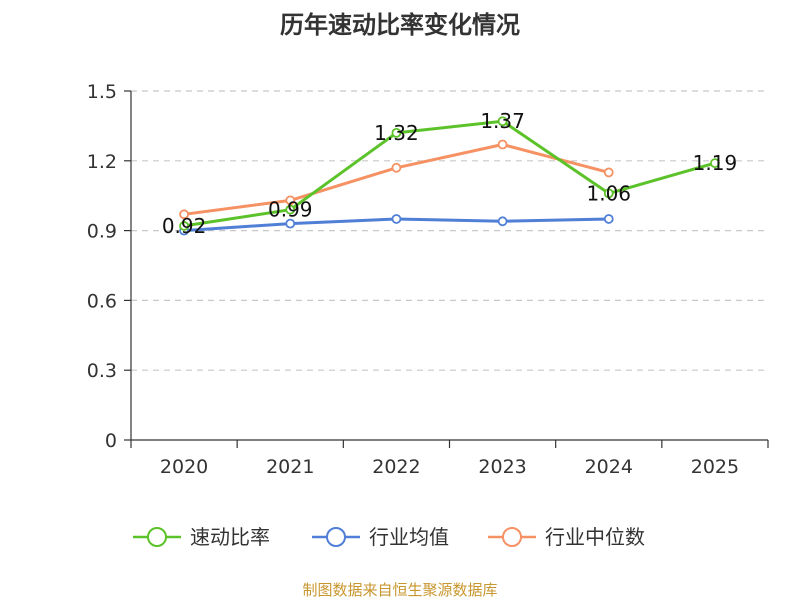 This screenshot has width=800, height=600. I want to click on data-label: 1.37, so click(502, 121).